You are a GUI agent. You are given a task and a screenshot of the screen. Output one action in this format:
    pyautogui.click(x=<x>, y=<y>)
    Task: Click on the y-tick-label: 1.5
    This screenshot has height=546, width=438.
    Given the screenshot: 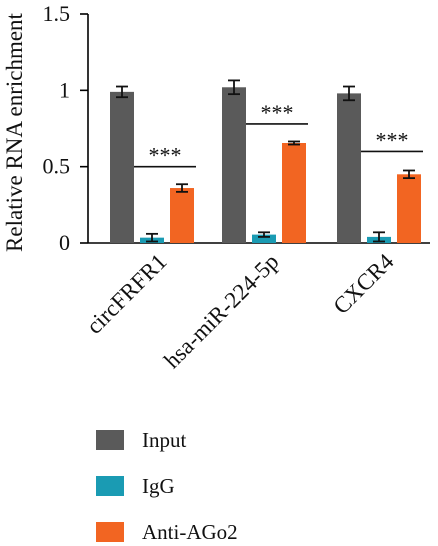 What is the action you would take?
    pyautogui.click(x=57, y=13)
    